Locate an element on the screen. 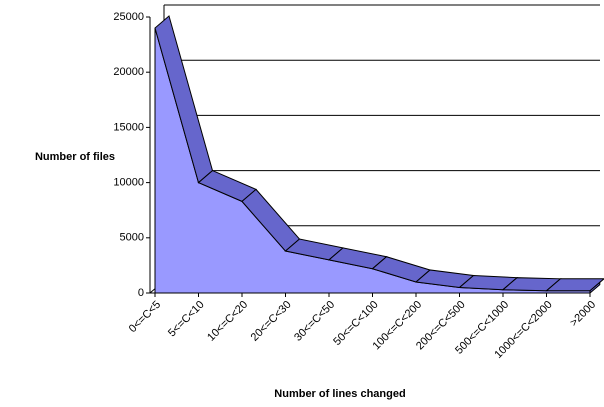 The image size is (604, 407). x-tick-label: 20<=C<30 is located at coordinates (271, 321).